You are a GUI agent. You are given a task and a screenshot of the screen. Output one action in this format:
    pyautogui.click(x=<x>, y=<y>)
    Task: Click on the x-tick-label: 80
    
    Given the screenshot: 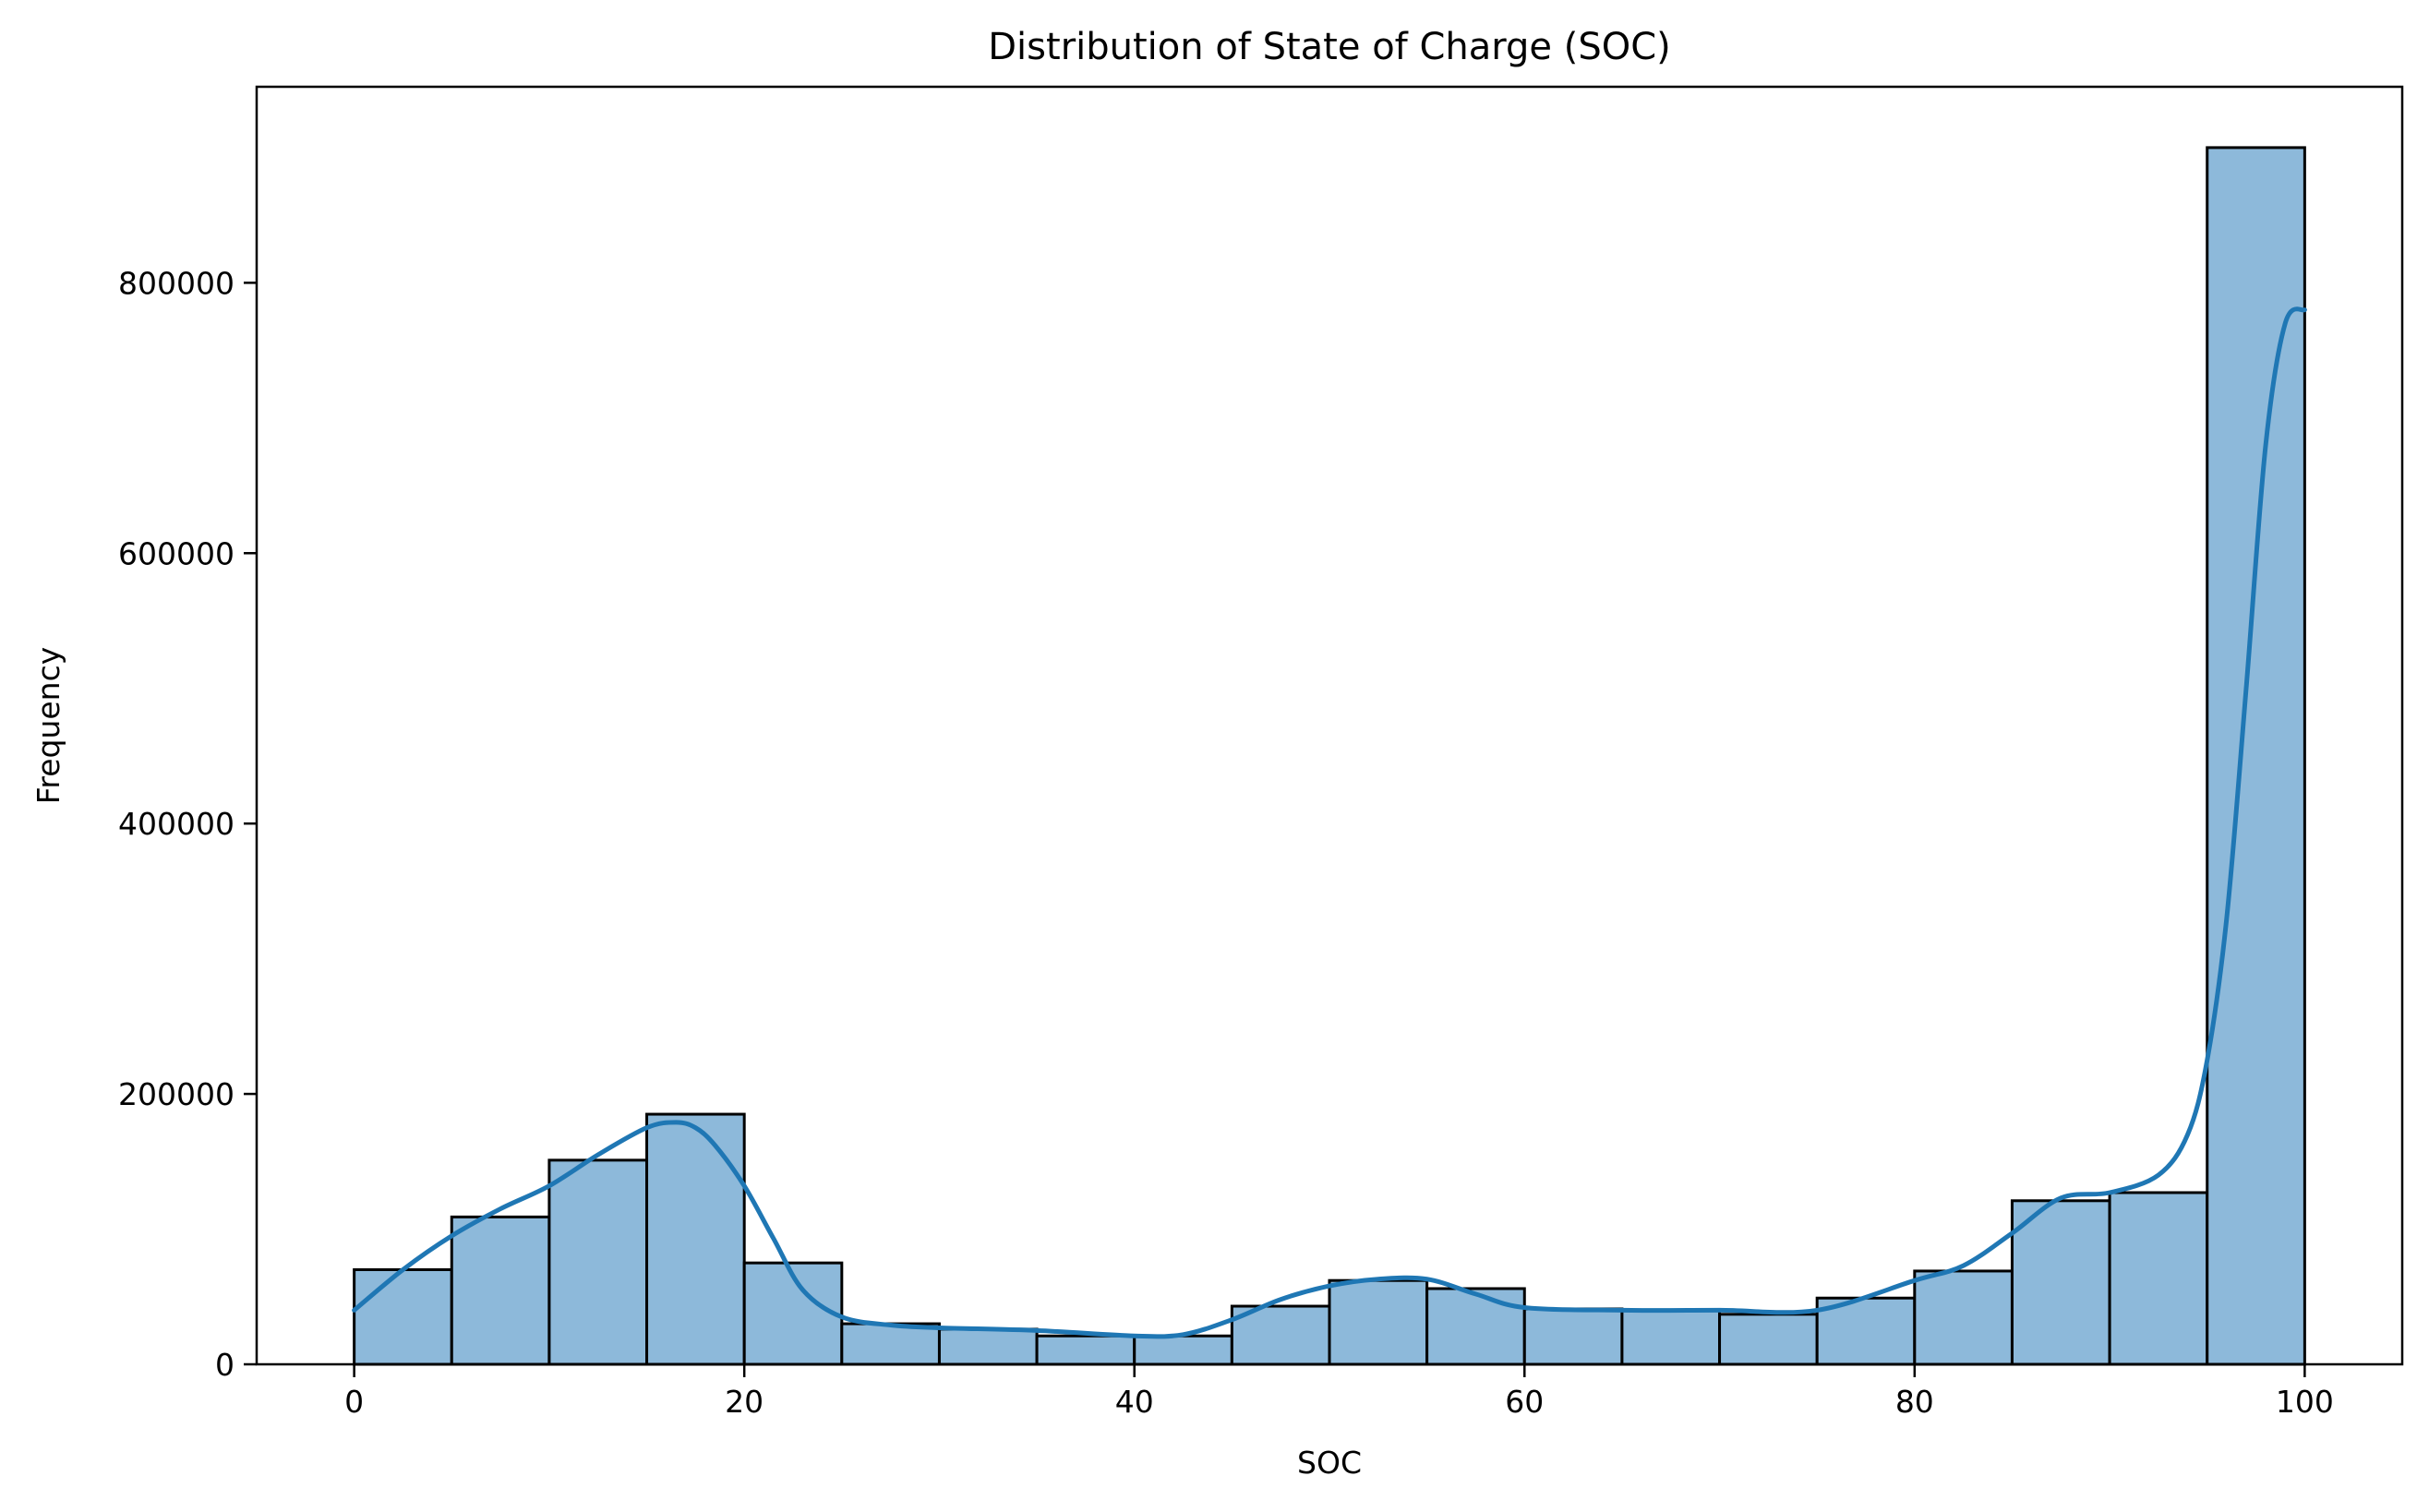 What is the action you would take?
    pyautogui.click(x=1915, y=1402)
    